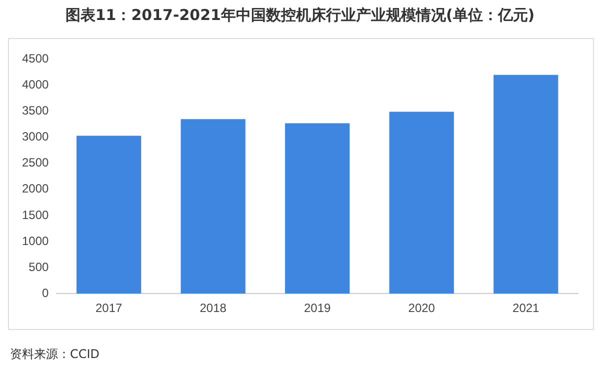  Describe the element at coordinates (300, 15) in the screenshot. I see `chart-title: 图表11：2017-2021年中国数控机床行业产业规模情况(单位：亿元)` at that location.